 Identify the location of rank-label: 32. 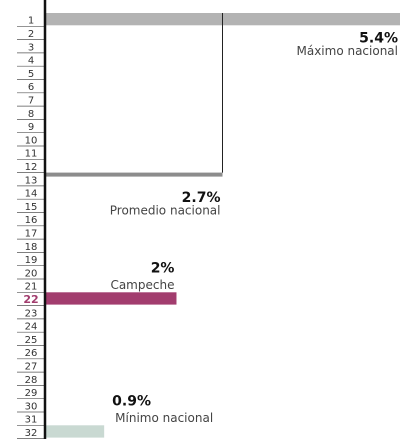
(31, 433).